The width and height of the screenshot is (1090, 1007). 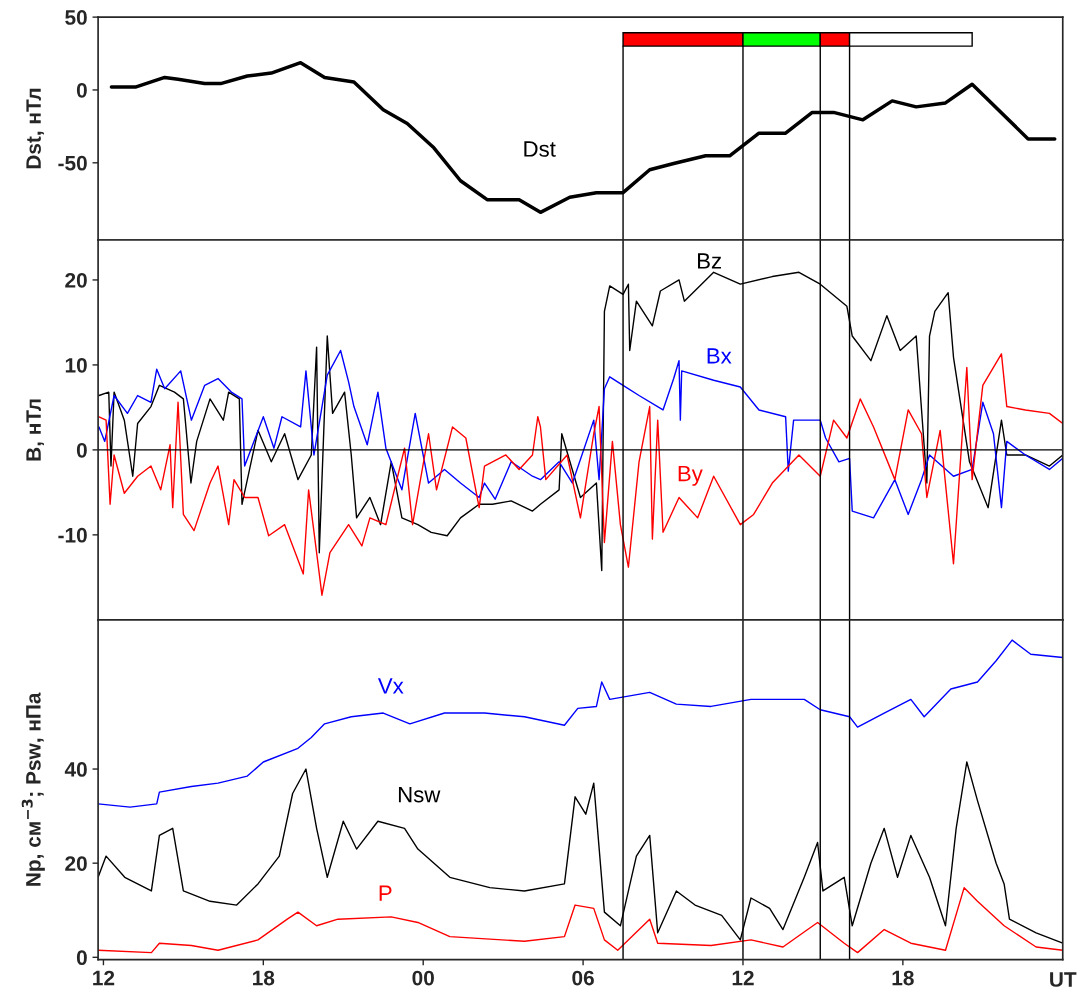 I want to click on y-tick-label: 40, so click(x=75, y=769).